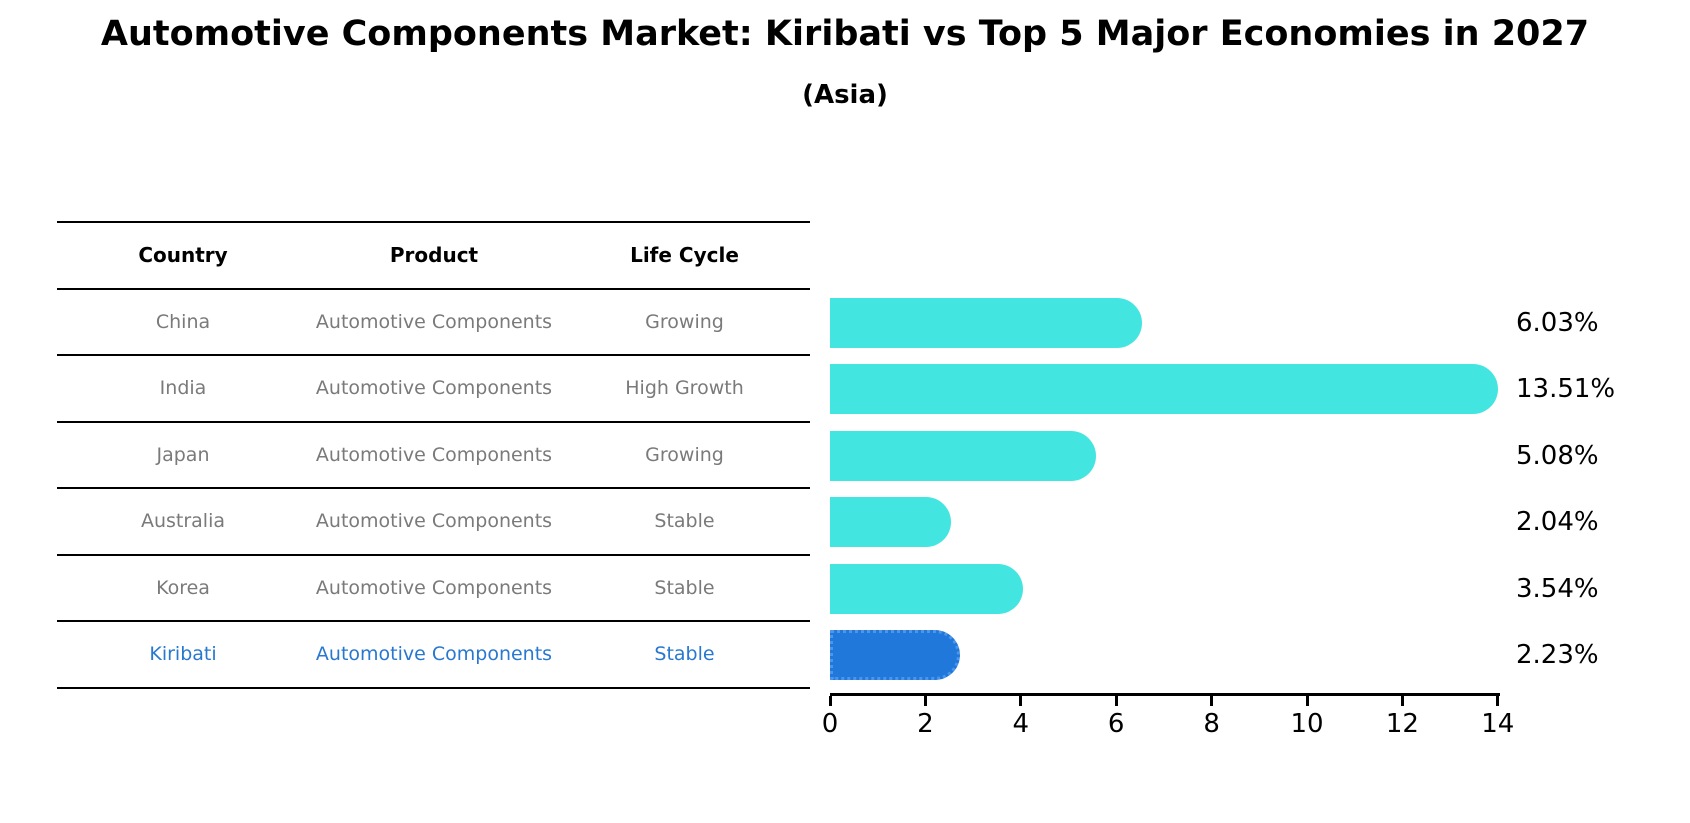  What do you see at coordinates (1557, 522) in the screenshot?
I see `value-label: 2.04%` at bounding box center [1557, 522].